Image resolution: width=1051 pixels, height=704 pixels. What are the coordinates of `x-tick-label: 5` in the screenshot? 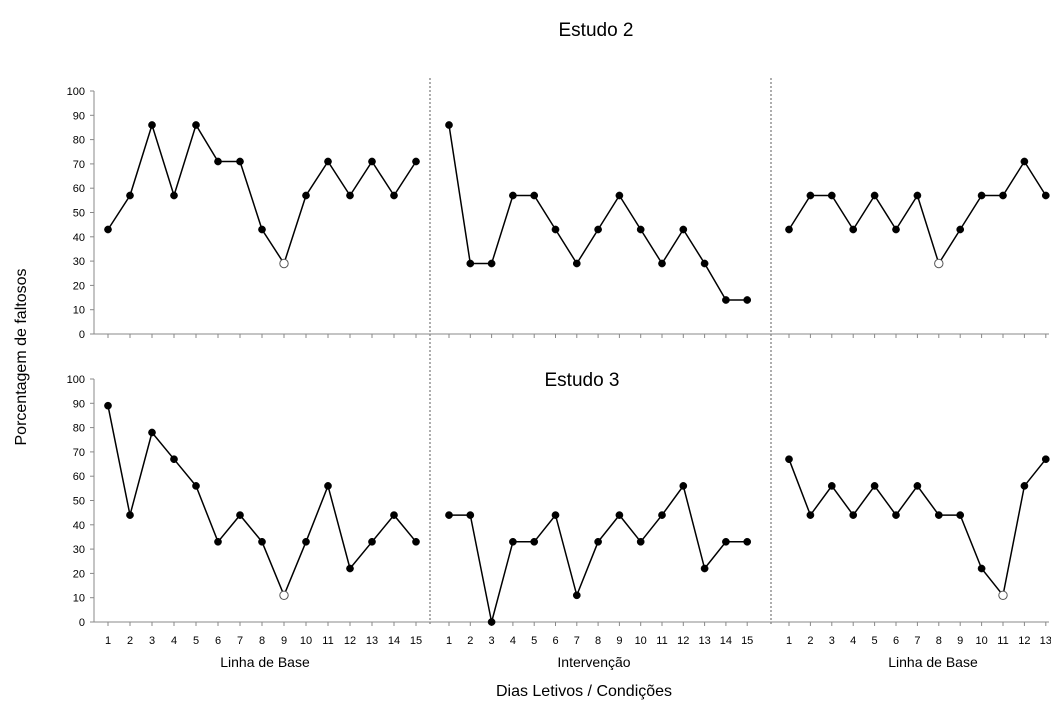 It's located at (196, 641).